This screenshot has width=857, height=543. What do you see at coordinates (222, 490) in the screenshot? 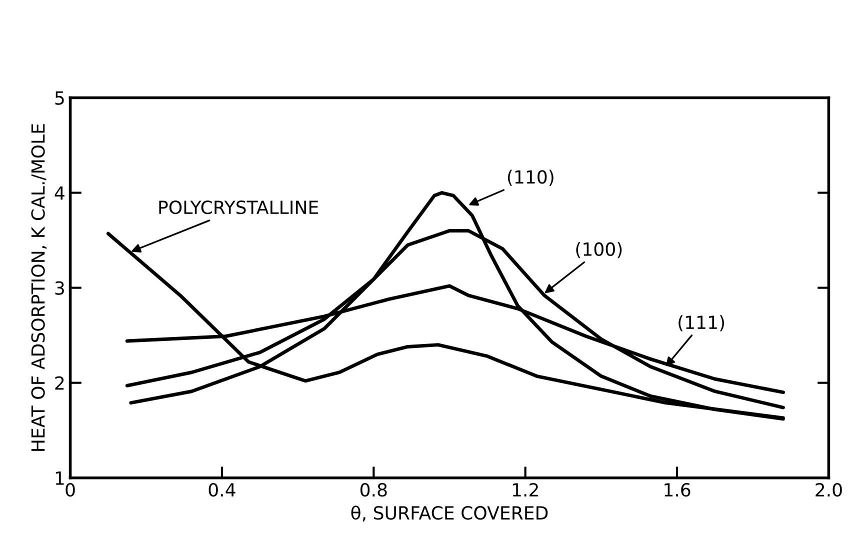
I see `x-tick-label: 0.4` at bounding box center [222, 490].